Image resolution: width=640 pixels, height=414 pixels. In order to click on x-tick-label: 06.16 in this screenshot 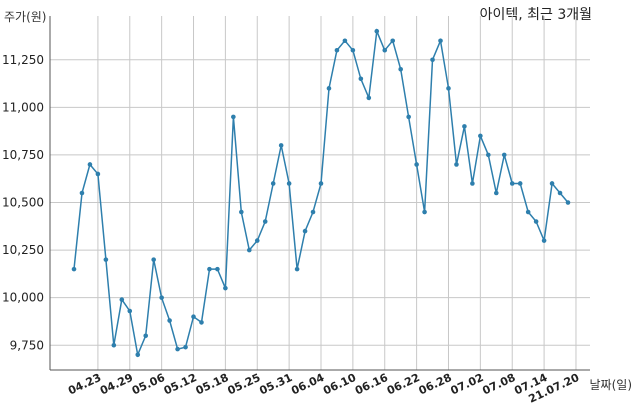, I will do `click(371, 384)`.